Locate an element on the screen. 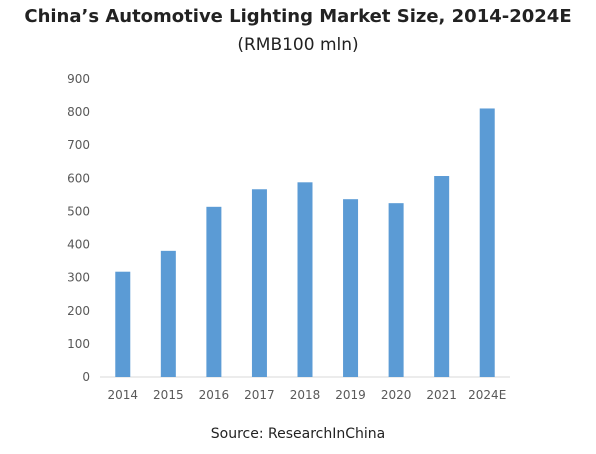 The width and height of the screenshot is (596, 454). bar-2020 is located at coordinates (396, 290).